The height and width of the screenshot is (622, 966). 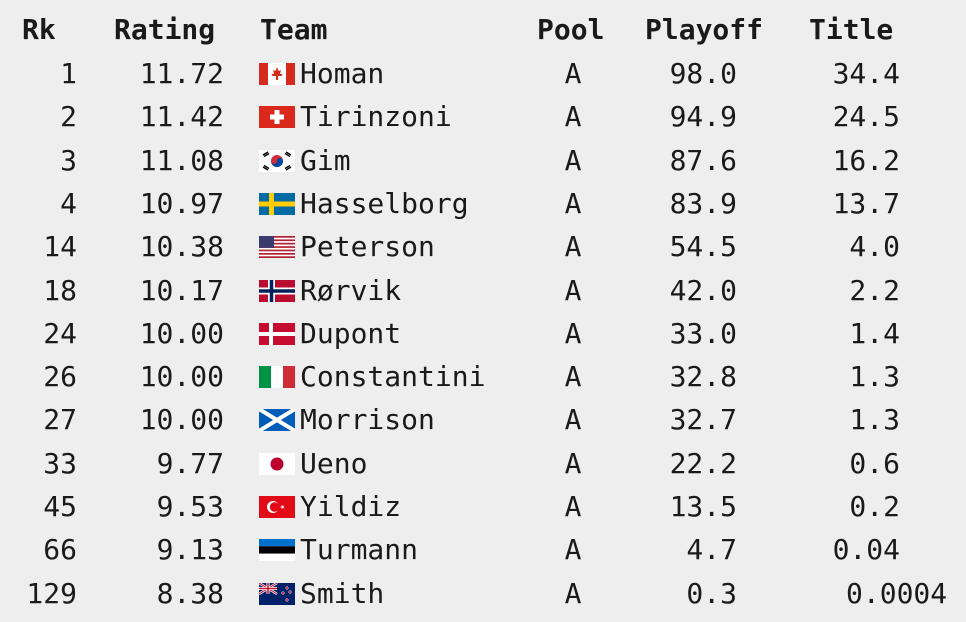 What do you see at coordinates (277, 550) in the screenshot?
I see `estonia-flag-icon` at bounding box center [277, 550].